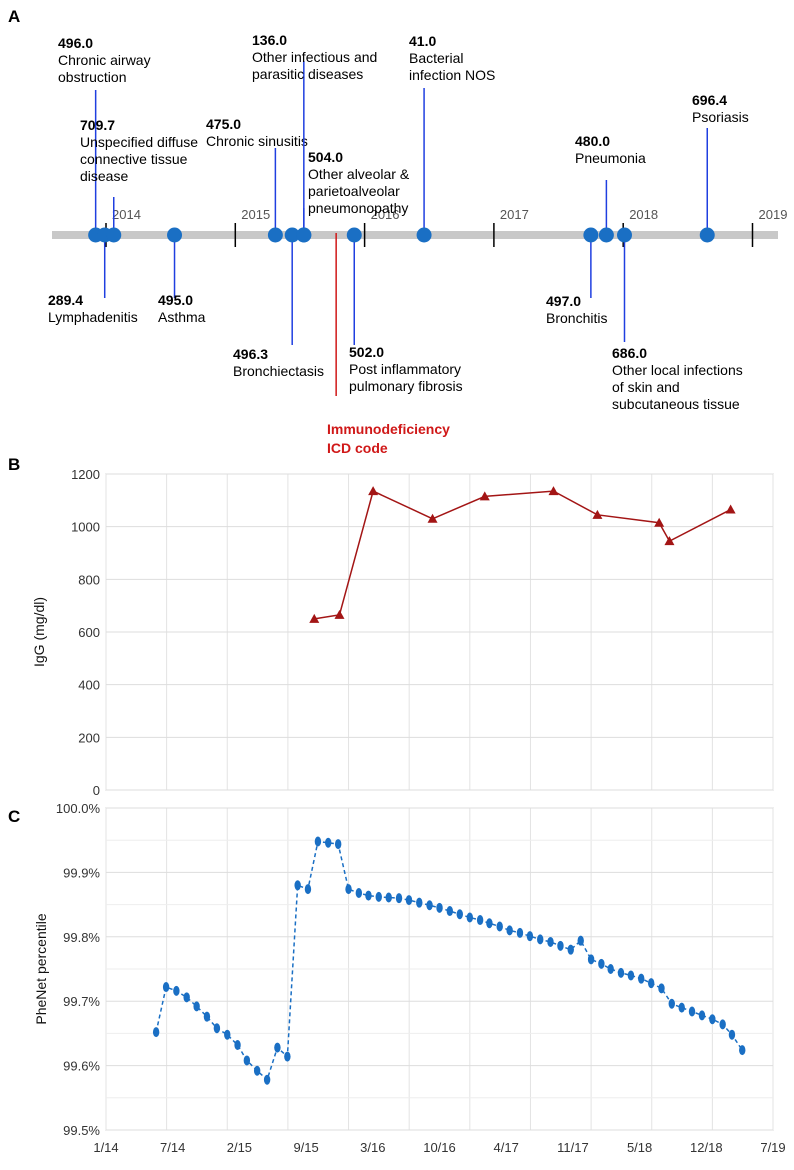  Describe the element at coordinates (592, 141) in the screenshot. I see `event-code: 480.0` at that location.